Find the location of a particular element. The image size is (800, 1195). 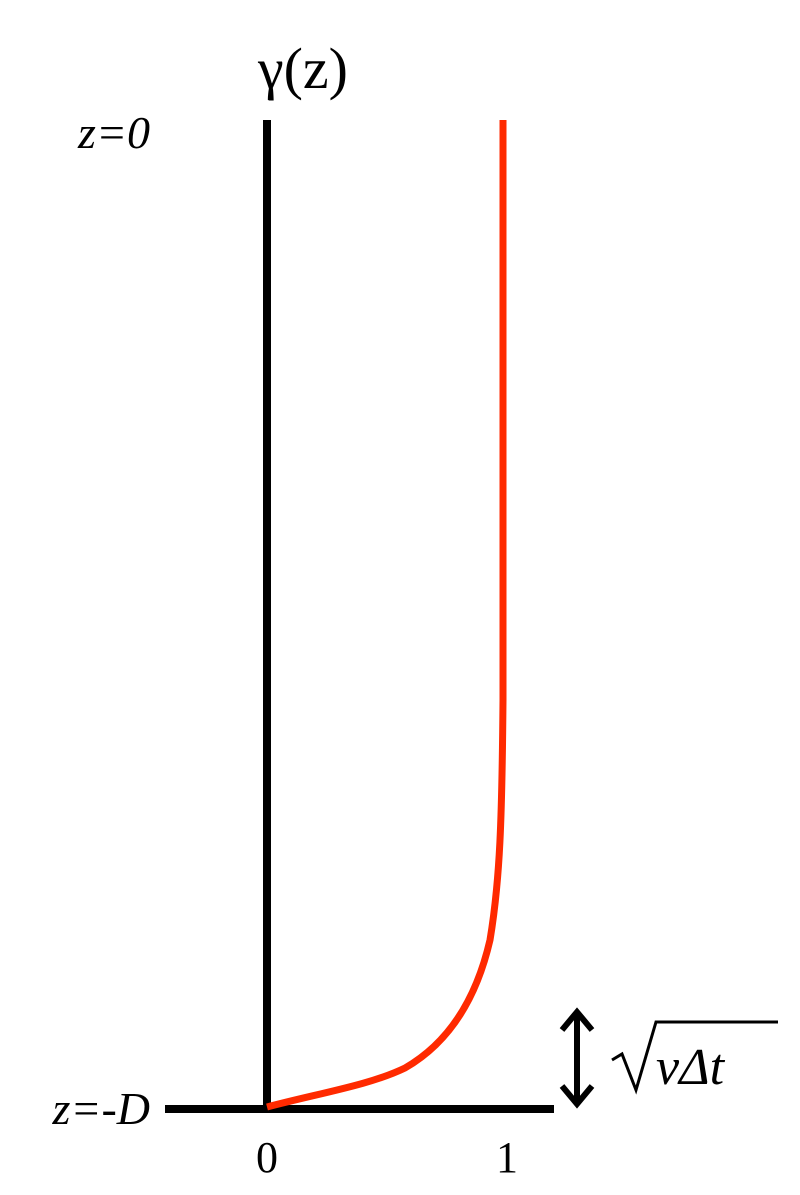

bottom-label: z=-D is located at coordinates (101, 1108).